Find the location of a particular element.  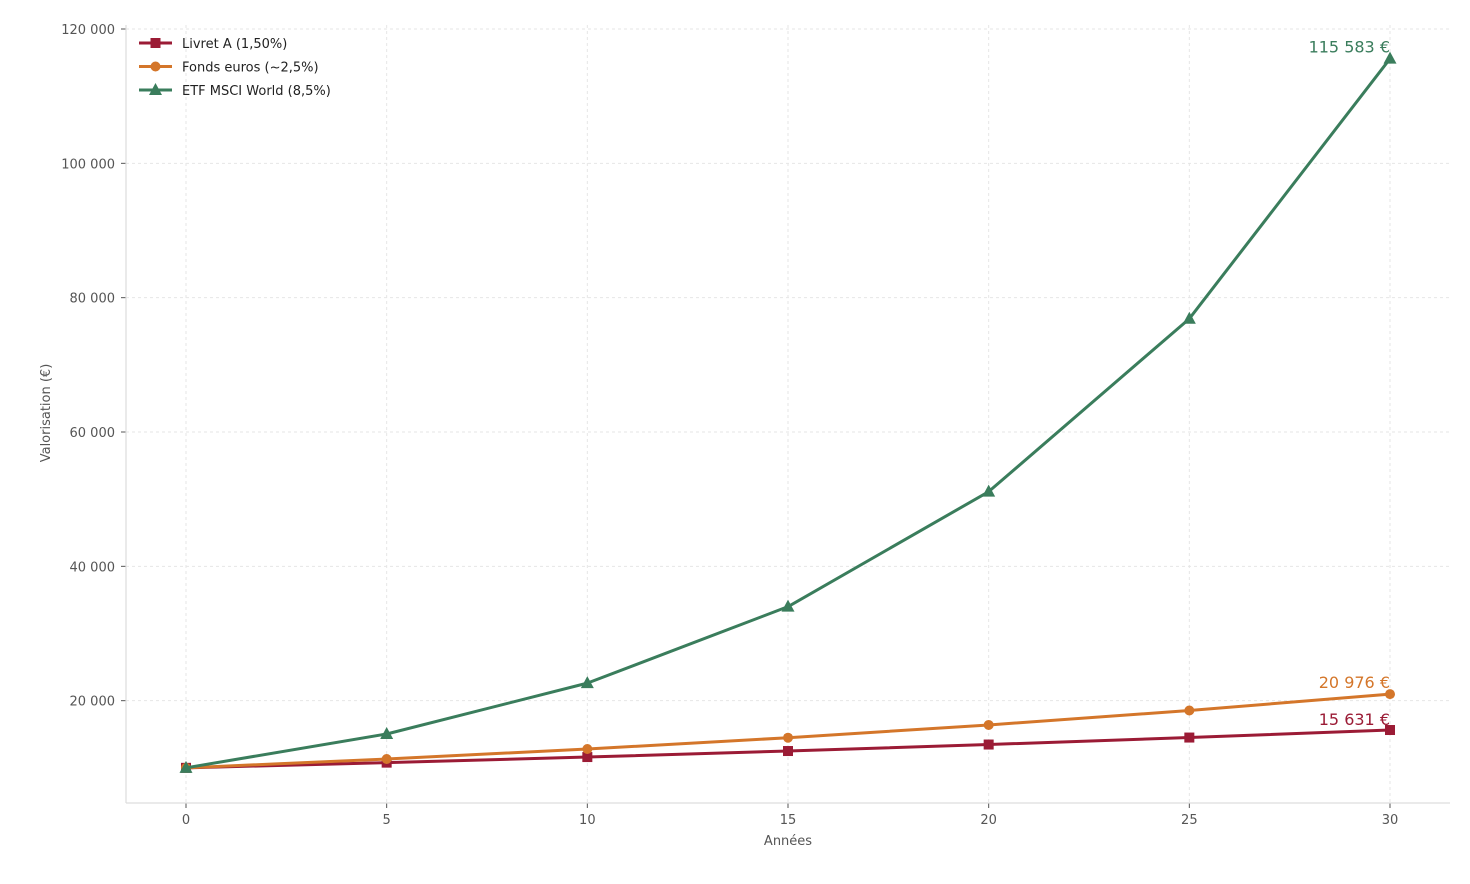

legend-label: ETF MSCI World (8,5%) is located at coordinates (256, 91).